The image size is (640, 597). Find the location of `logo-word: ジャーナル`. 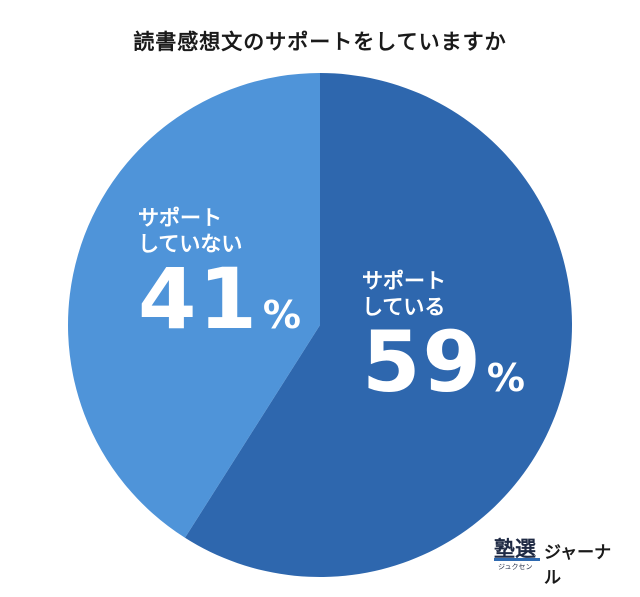

logo-word: ジャーナル is located at coordinates (578, 565).